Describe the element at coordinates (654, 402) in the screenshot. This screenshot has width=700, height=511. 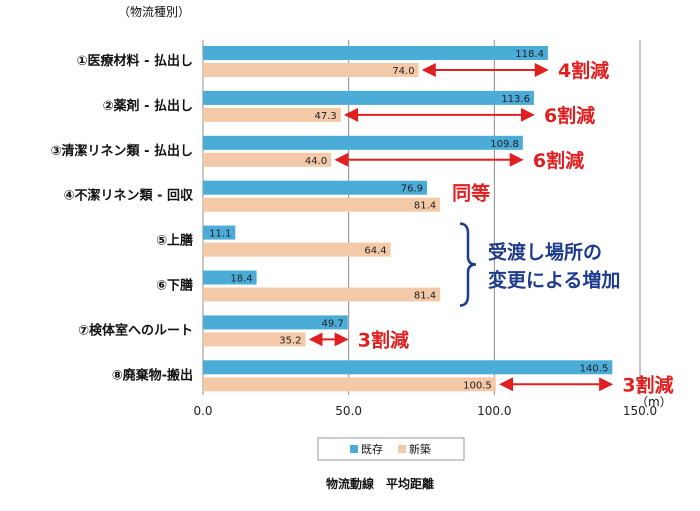
I see `unit-label: （m）` at that location.